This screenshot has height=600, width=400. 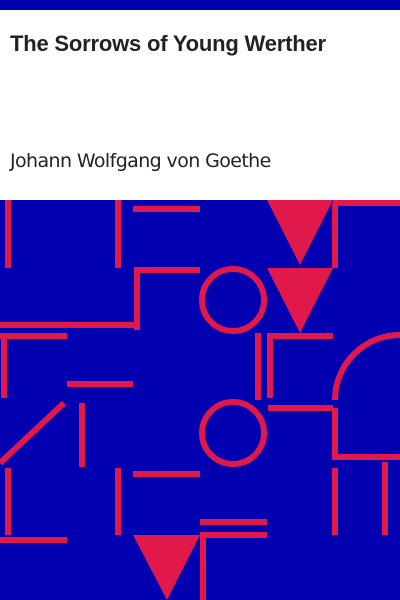 What do you see at coordinates (140, 161) in the screenshot?
I see `book-author: Johann Wolfgang von Goethe` at bounding box center [140, 161].